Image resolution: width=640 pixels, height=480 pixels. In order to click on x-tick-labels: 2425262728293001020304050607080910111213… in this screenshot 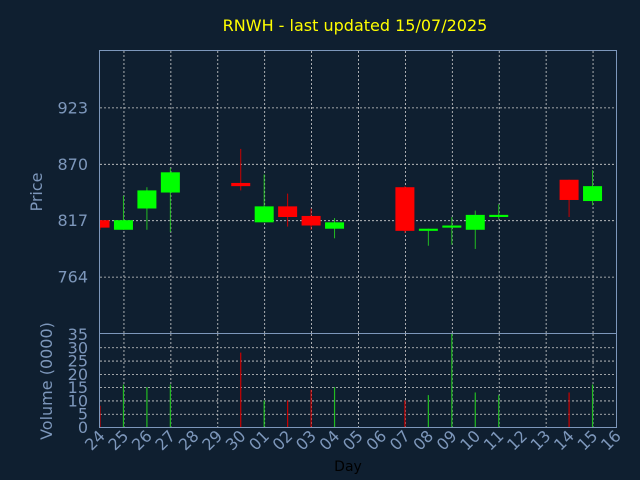, I will do `click(353, 440)`.